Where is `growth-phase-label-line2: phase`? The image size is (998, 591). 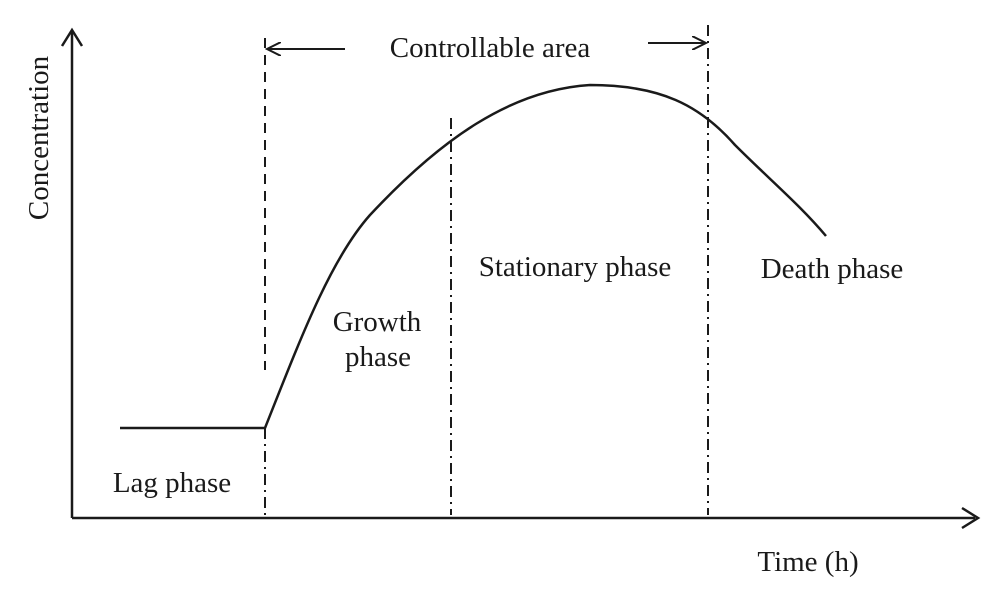
growth-phase-label-line2: phase is located at coordinates (378, 357).